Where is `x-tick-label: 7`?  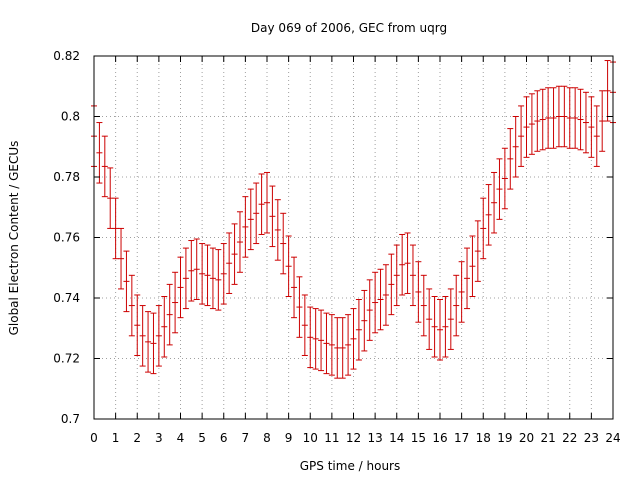 x-tick-label: 7 is located at coordinates (246, 438).